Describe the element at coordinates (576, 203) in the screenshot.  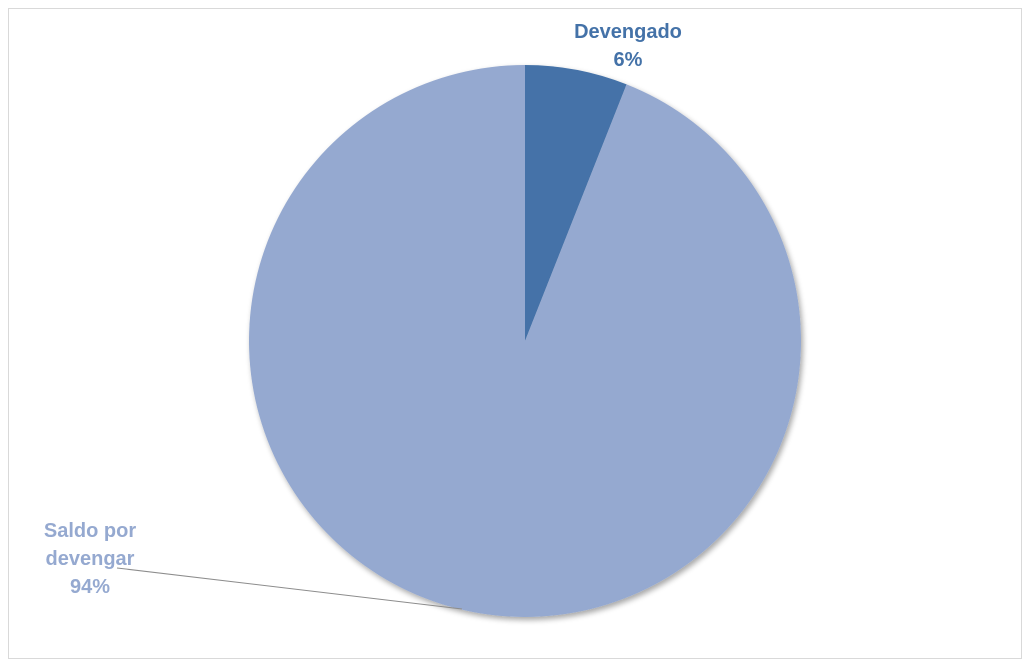
I see `pie-slice-devengado` at that location.